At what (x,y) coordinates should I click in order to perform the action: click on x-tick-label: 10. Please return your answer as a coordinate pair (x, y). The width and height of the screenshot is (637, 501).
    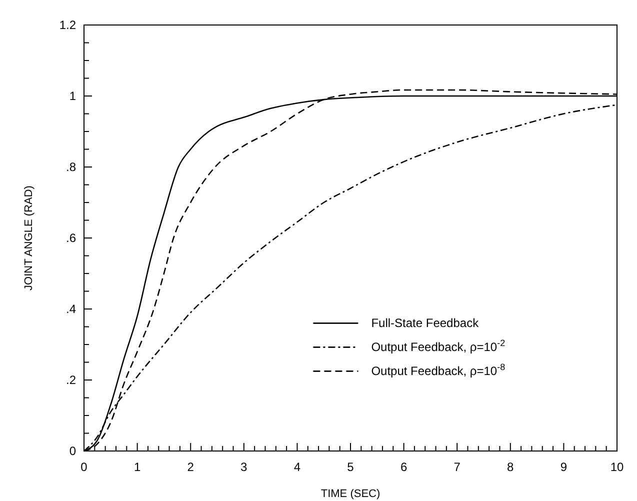
    Looking at the image, I should click on (617, 467).